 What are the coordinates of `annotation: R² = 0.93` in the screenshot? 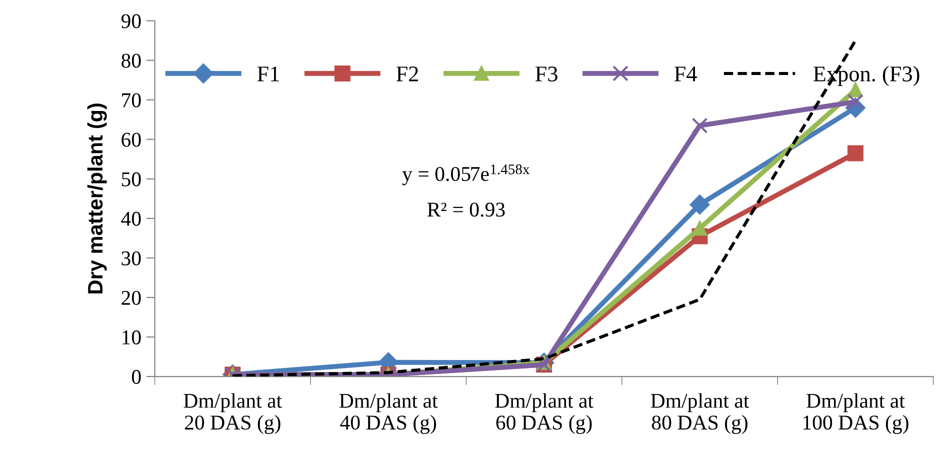 It's located at (466, 209).